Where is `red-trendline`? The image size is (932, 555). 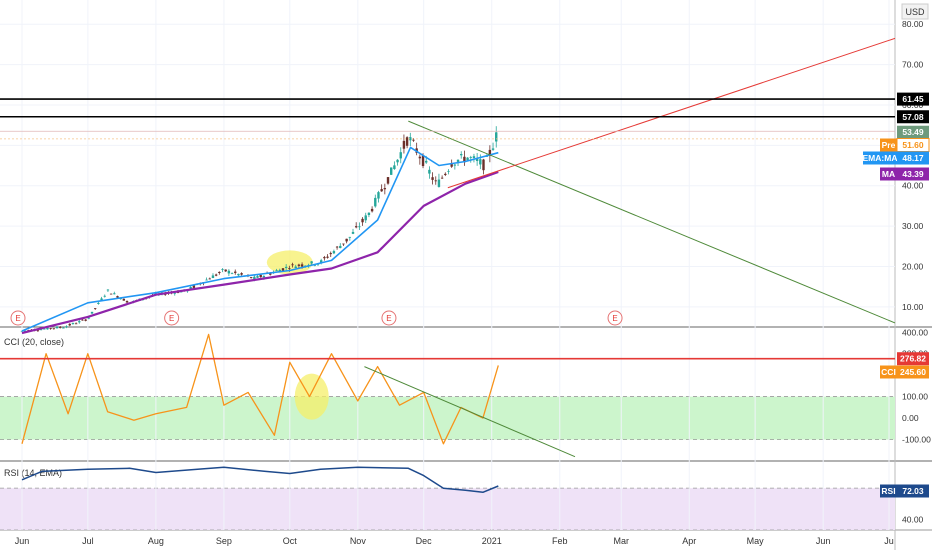 red-trendline is located at coordinates (671, 113).